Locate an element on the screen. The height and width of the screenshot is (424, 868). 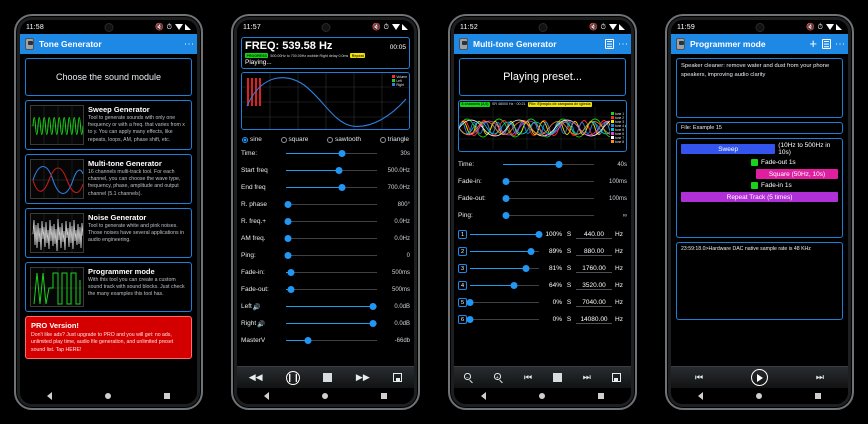
slider-row: Fade-out: 100ms is located at coordinates (542, 198).